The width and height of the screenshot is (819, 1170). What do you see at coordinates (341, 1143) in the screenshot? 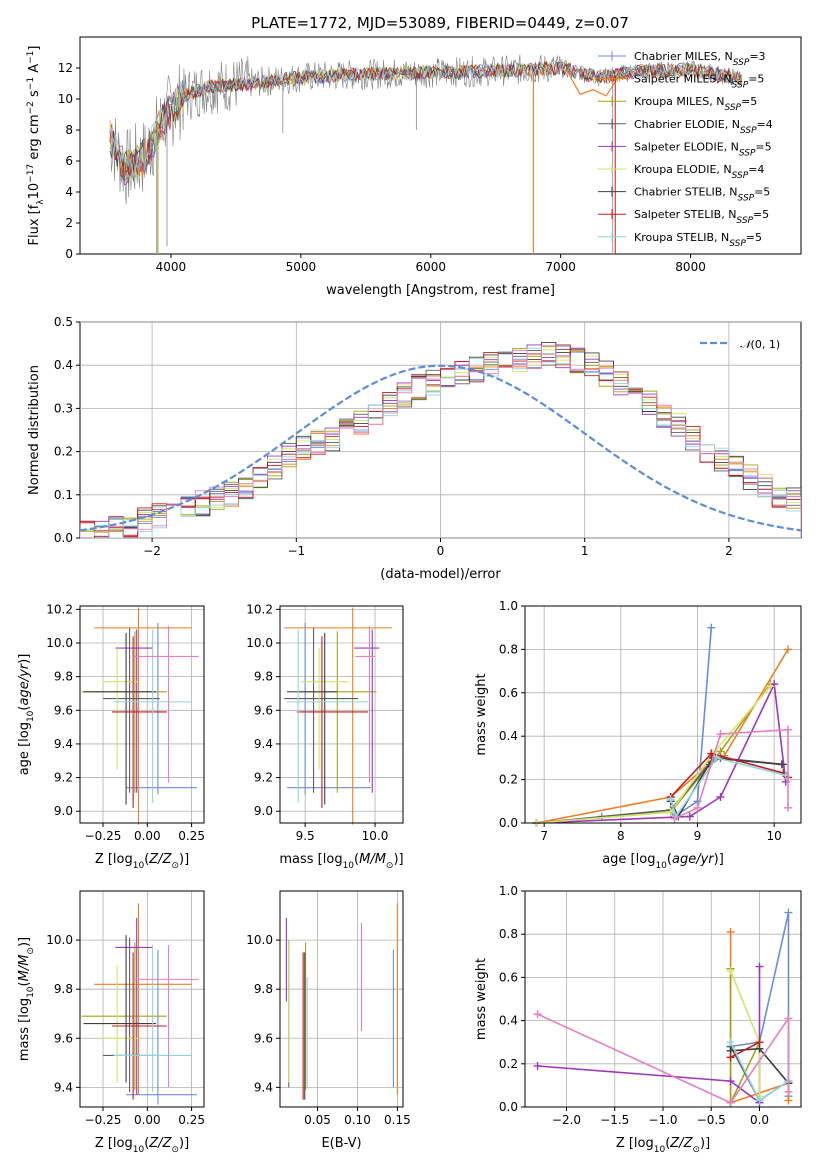
I see `x-axis-label: E(B-V)` at bounding box center [341, 1143].